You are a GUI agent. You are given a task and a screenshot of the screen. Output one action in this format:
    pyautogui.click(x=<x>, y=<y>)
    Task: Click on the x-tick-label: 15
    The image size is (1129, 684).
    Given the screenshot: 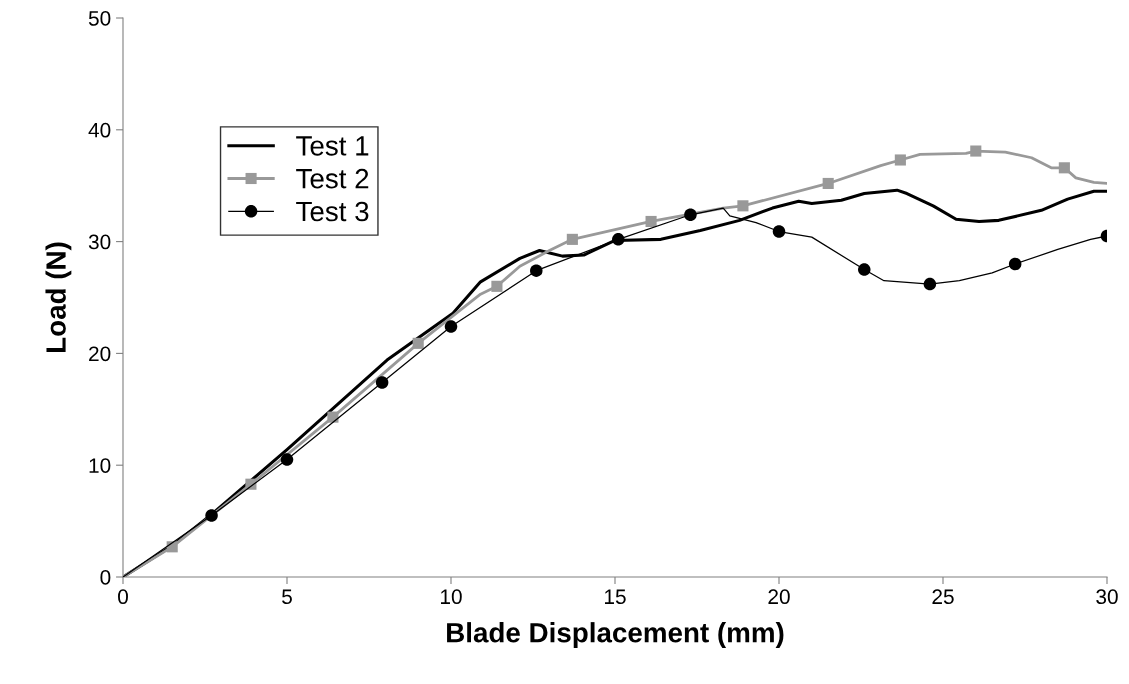 What is the action you would take?
    pyautogui.click(x=615, y=597)
    